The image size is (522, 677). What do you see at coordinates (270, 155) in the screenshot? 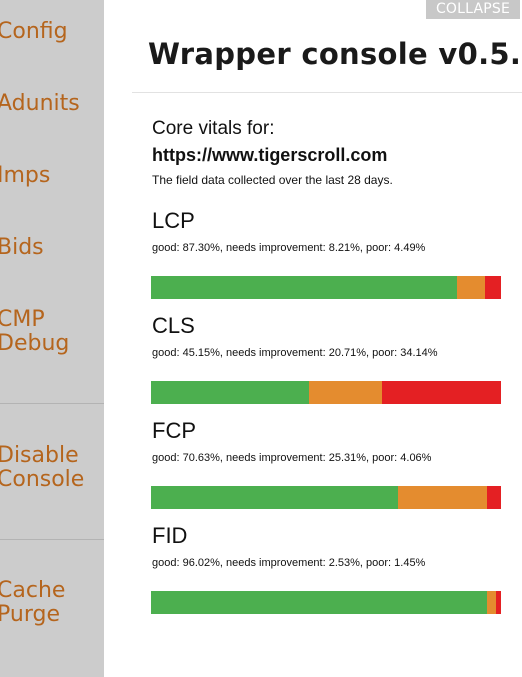
I see `site-url: https://www.tigerscroll.com` at bounding box center [270, 155].